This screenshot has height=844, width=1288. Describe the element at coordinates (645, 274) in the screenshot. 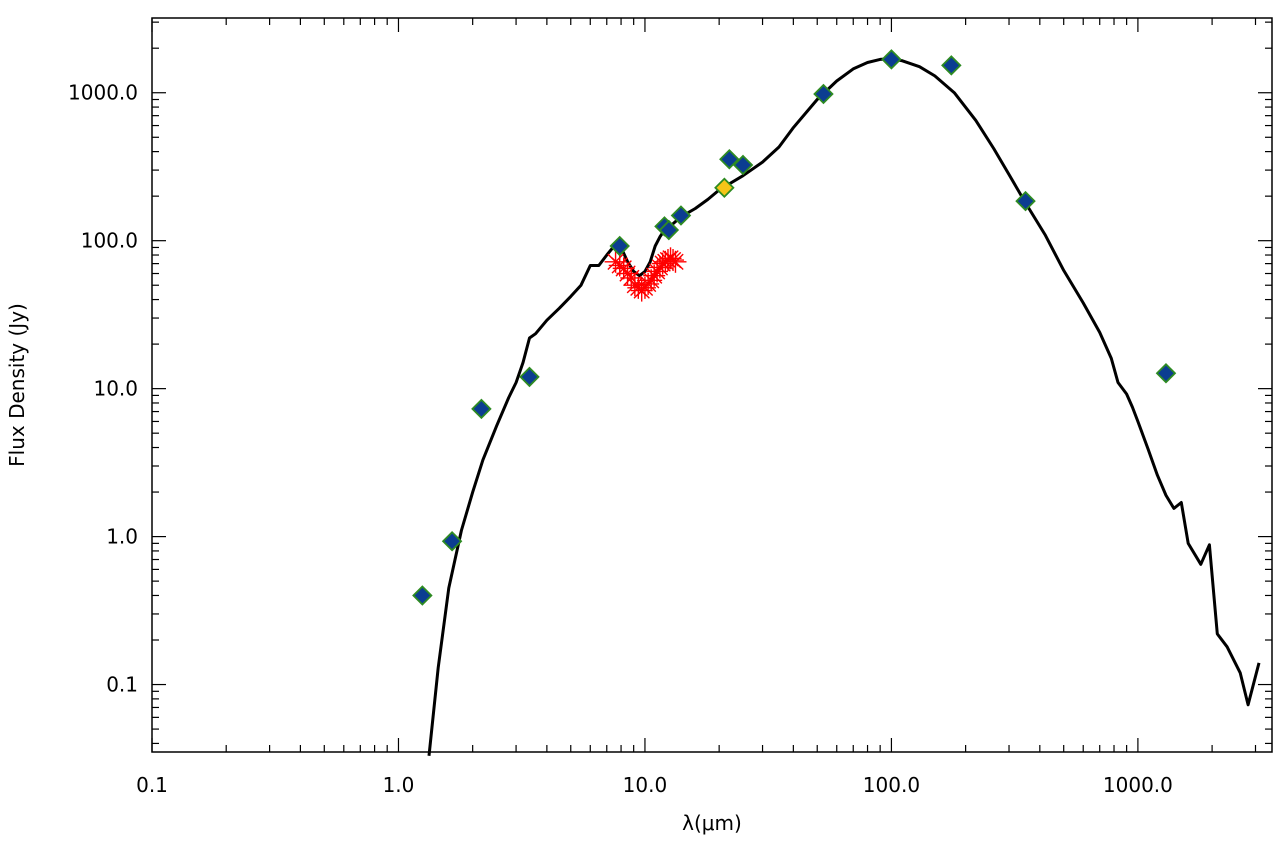

I see `spectrum-points` at that location.